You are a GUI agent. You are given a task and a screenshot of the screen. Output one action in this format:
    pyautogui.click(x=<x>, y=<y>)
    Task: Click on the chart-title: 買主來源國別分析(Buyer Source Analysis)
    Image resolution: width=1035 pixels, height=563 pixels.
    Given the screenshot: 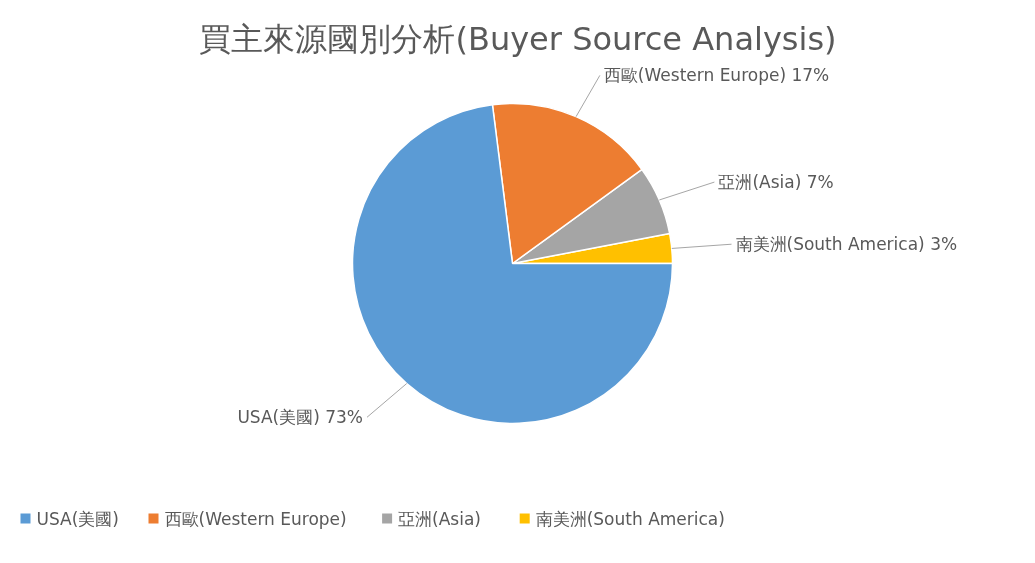 What is the action you would take?
    pyautogui.click(x=518, y=38)
    